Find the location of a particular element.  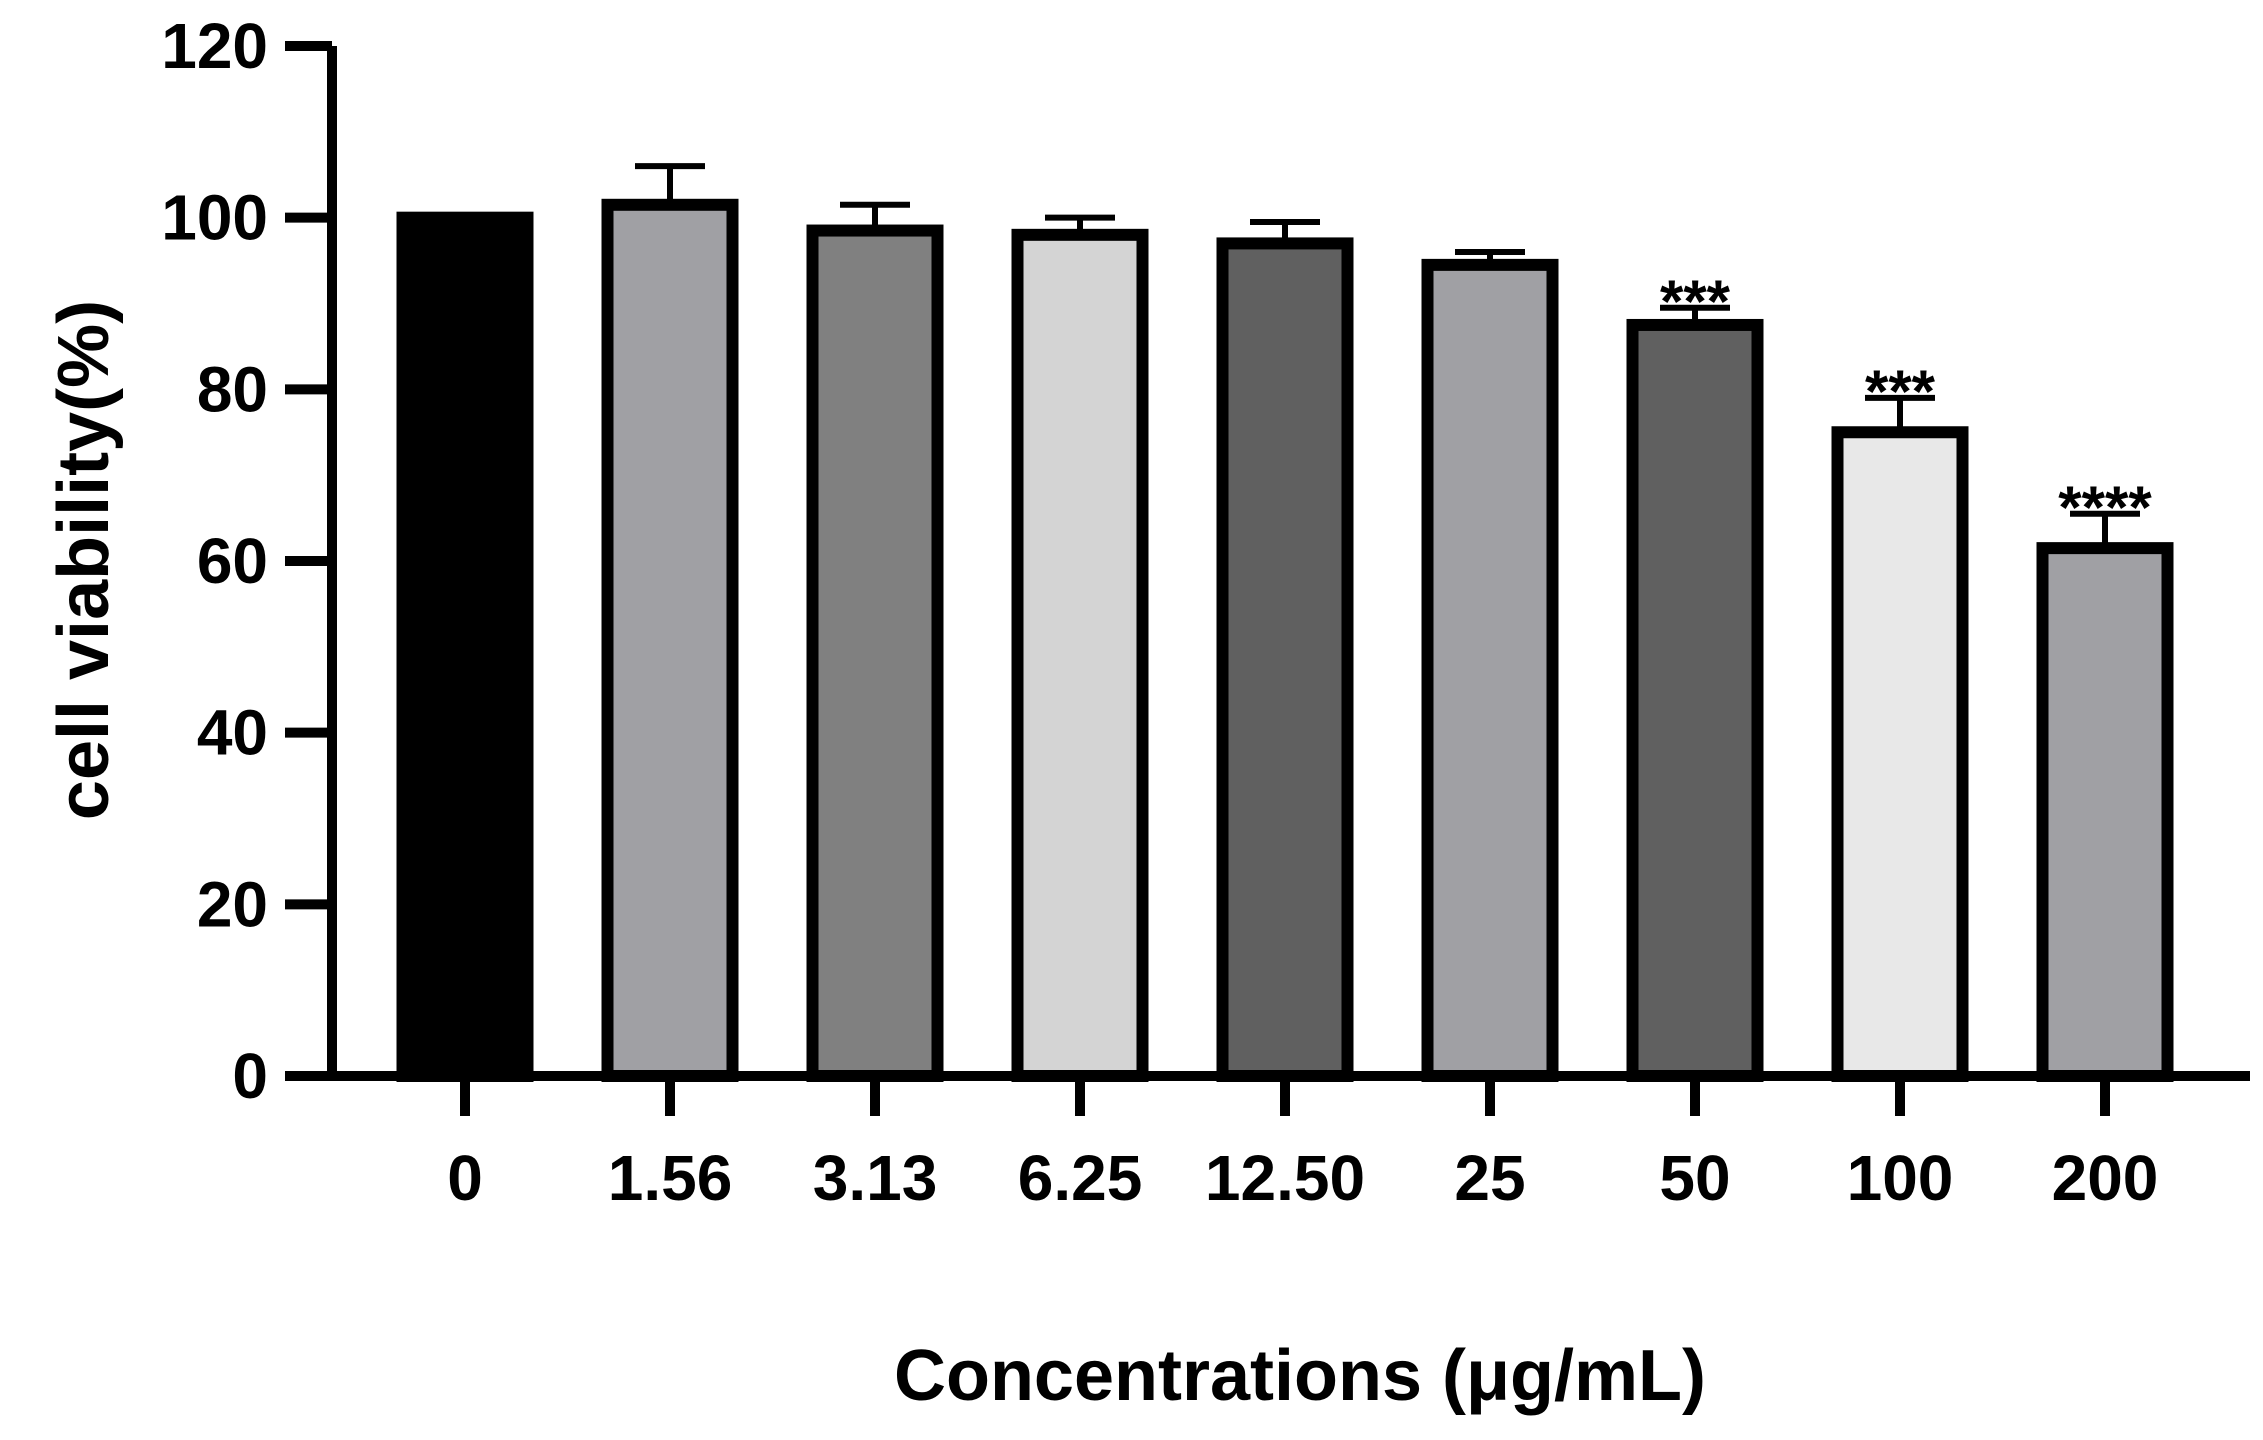

x-tick-label: 25 is located at coordinates (1489, 1178).